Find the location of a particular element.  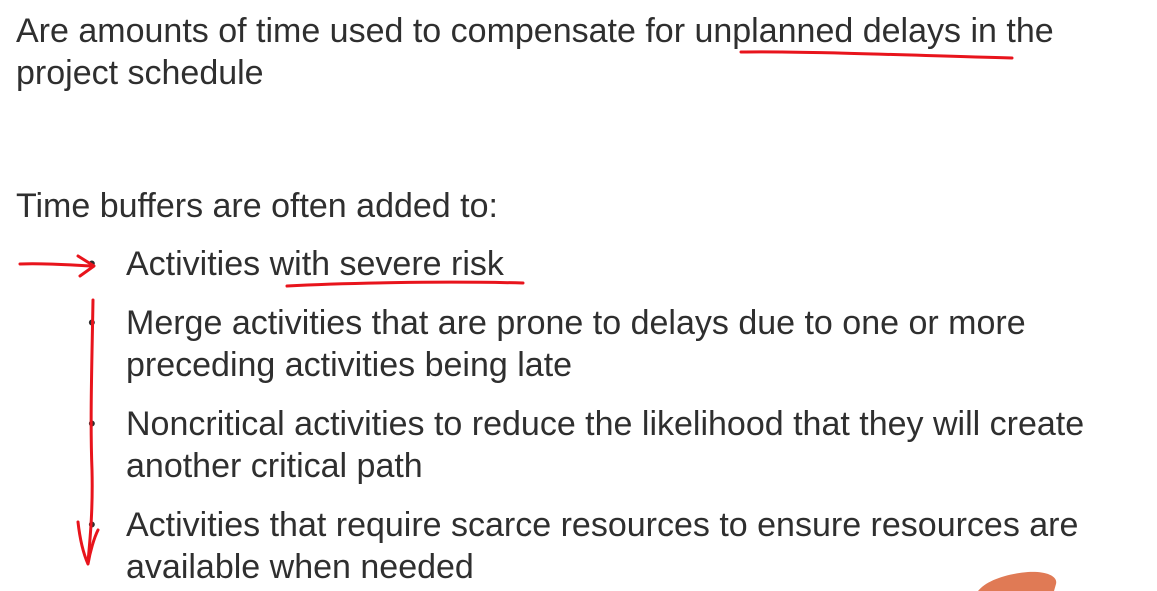

pointer-hand is located at coordinates (1017, 581).